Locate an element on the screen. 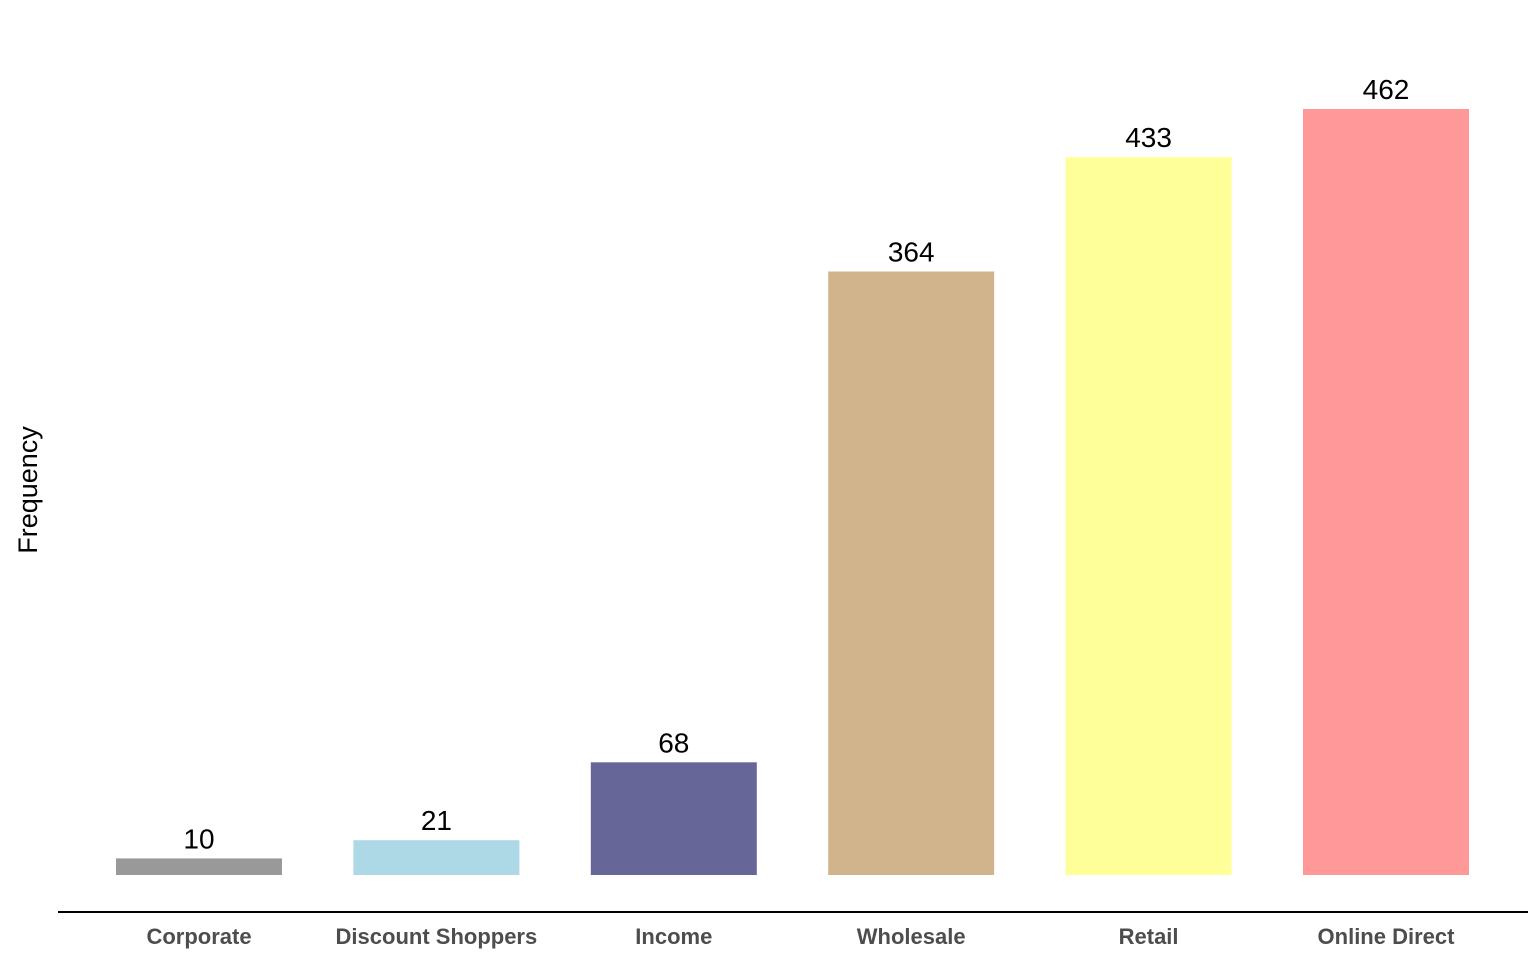 Image resolution: width=1536 pixels, height=960 pixels. category-label: Corporate is located at coordinates (198, 936).